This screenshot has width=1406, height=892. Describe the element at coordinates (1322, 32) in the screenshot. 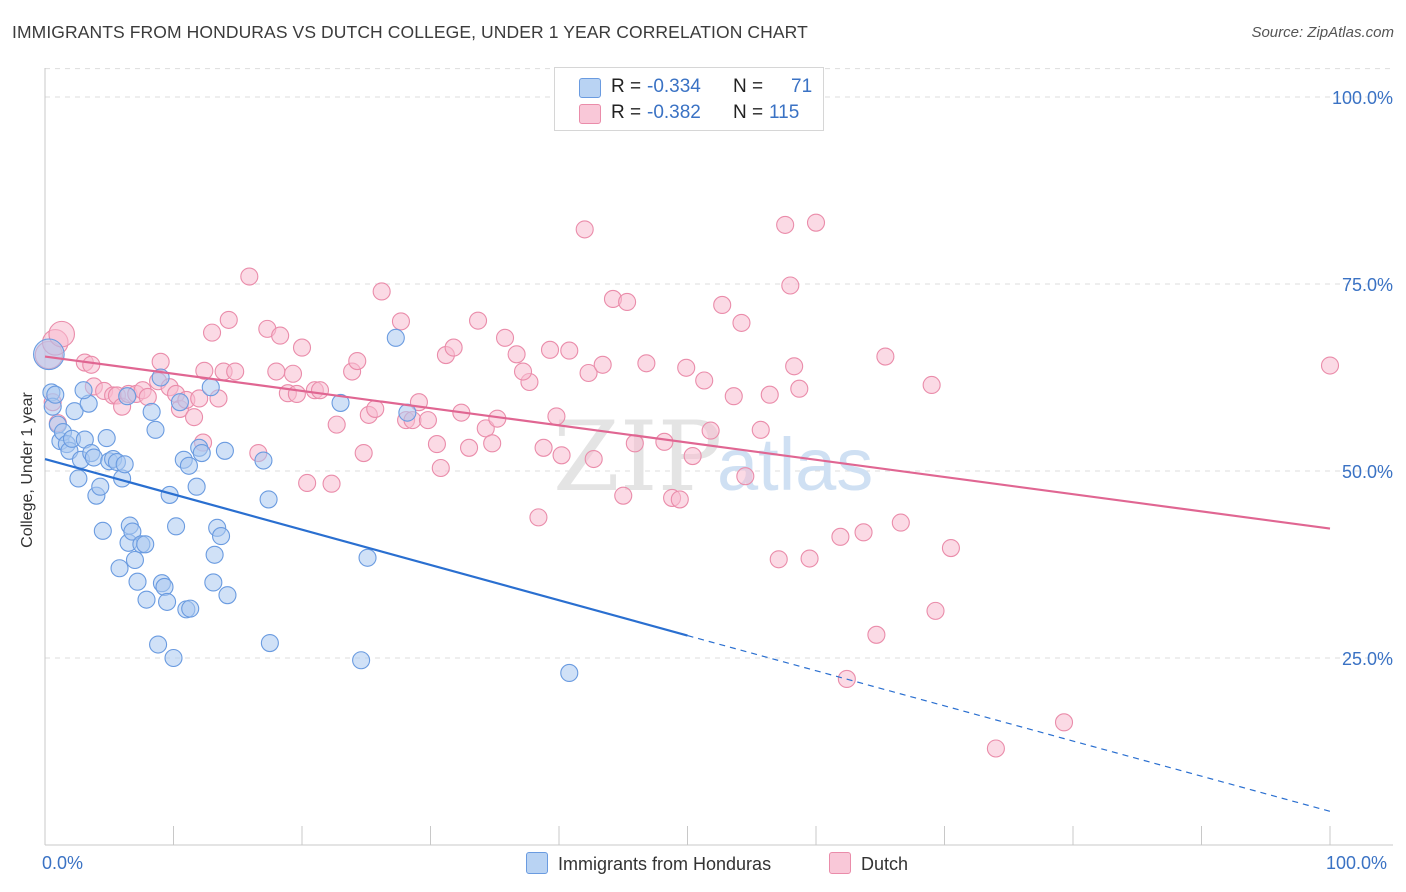

I see `source-credit: Source: ZipAtlas.com` at that location.